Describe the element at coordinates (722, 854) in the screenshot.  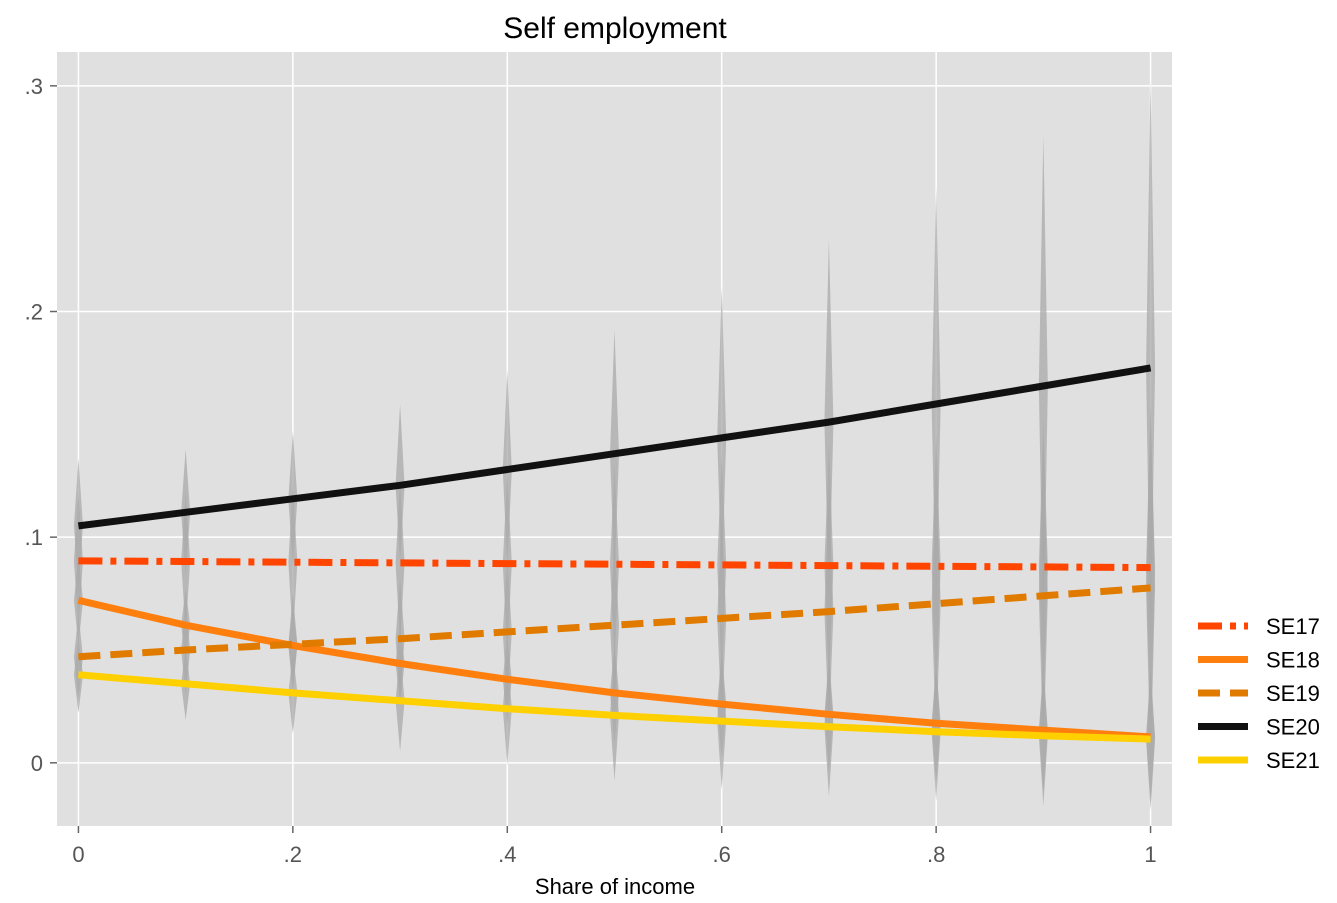
I see `x-tick-label: .6` at that location.